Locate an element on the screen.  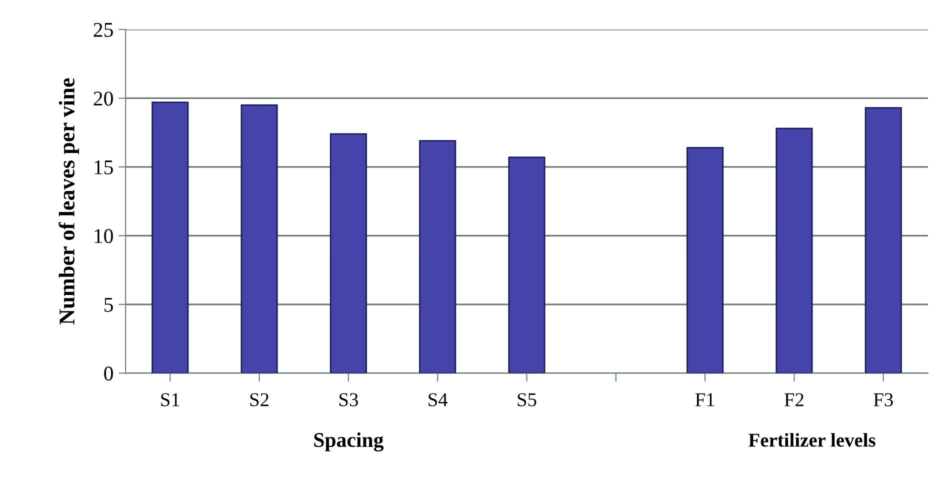
x-tick-label: S4 is located at coordinates (438, 399).